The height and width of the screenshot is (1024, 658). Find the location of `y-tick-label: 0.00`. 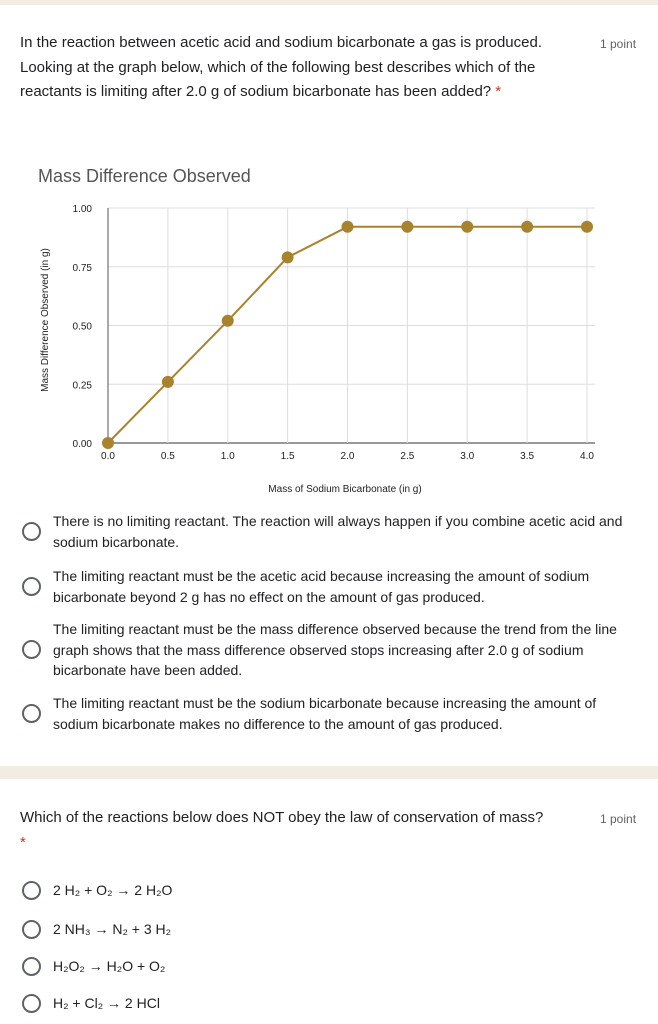

y-tick-label: 0.00 is located at coordinates (83, 444).